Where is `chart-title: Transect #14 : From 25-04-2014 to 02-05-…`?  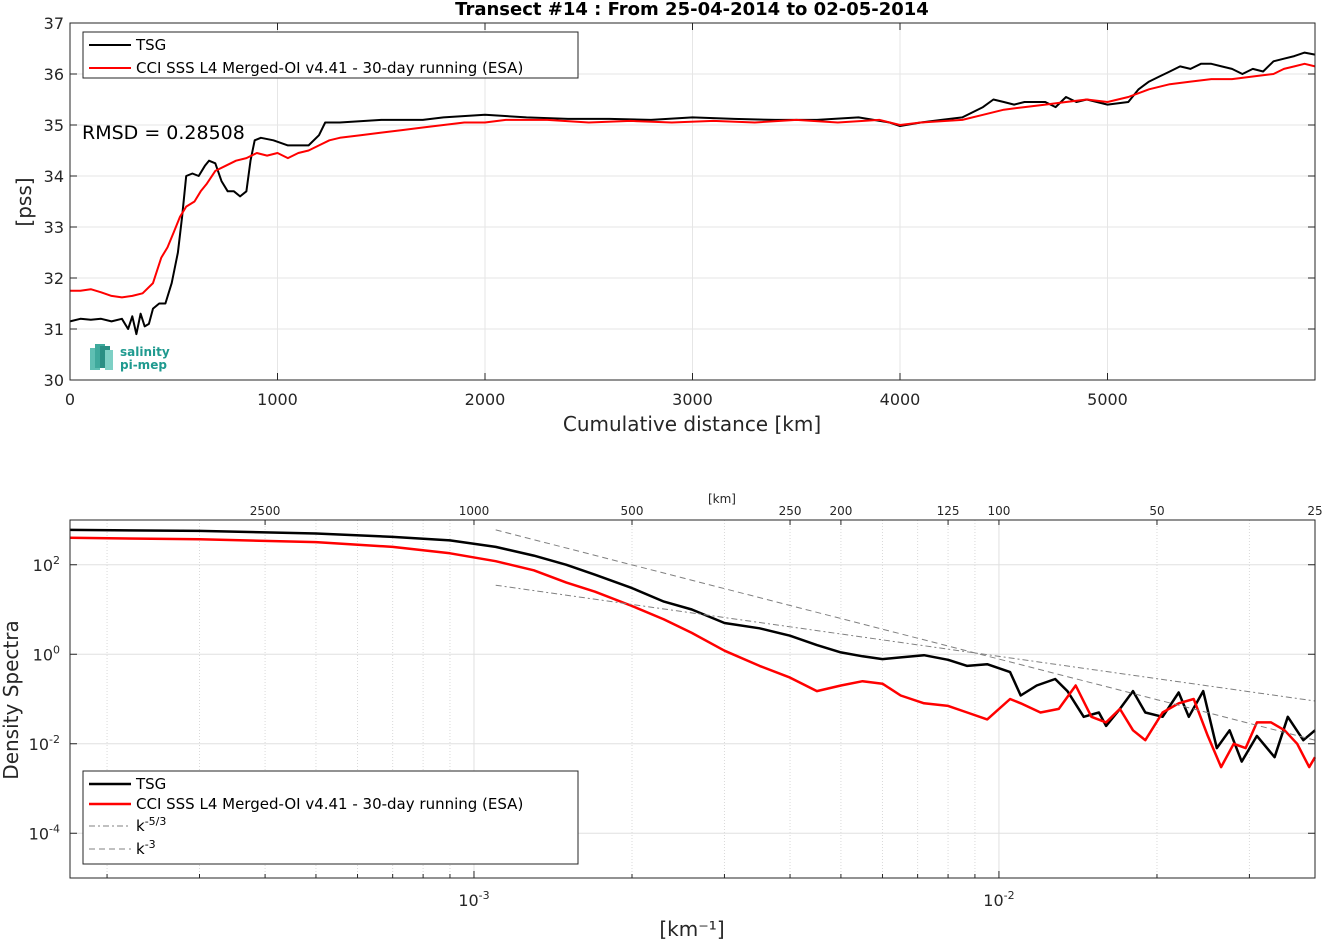
chart-title: Transect #14 : From 25-04-2014 to 02-05-… is located at coordinates (692, 10).